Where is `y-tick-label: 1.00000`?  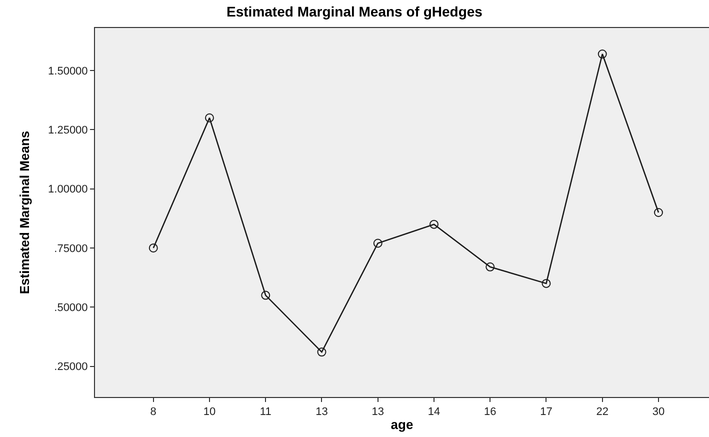 y-tick-label: 1.00000 is located at coordinates (68, 190).